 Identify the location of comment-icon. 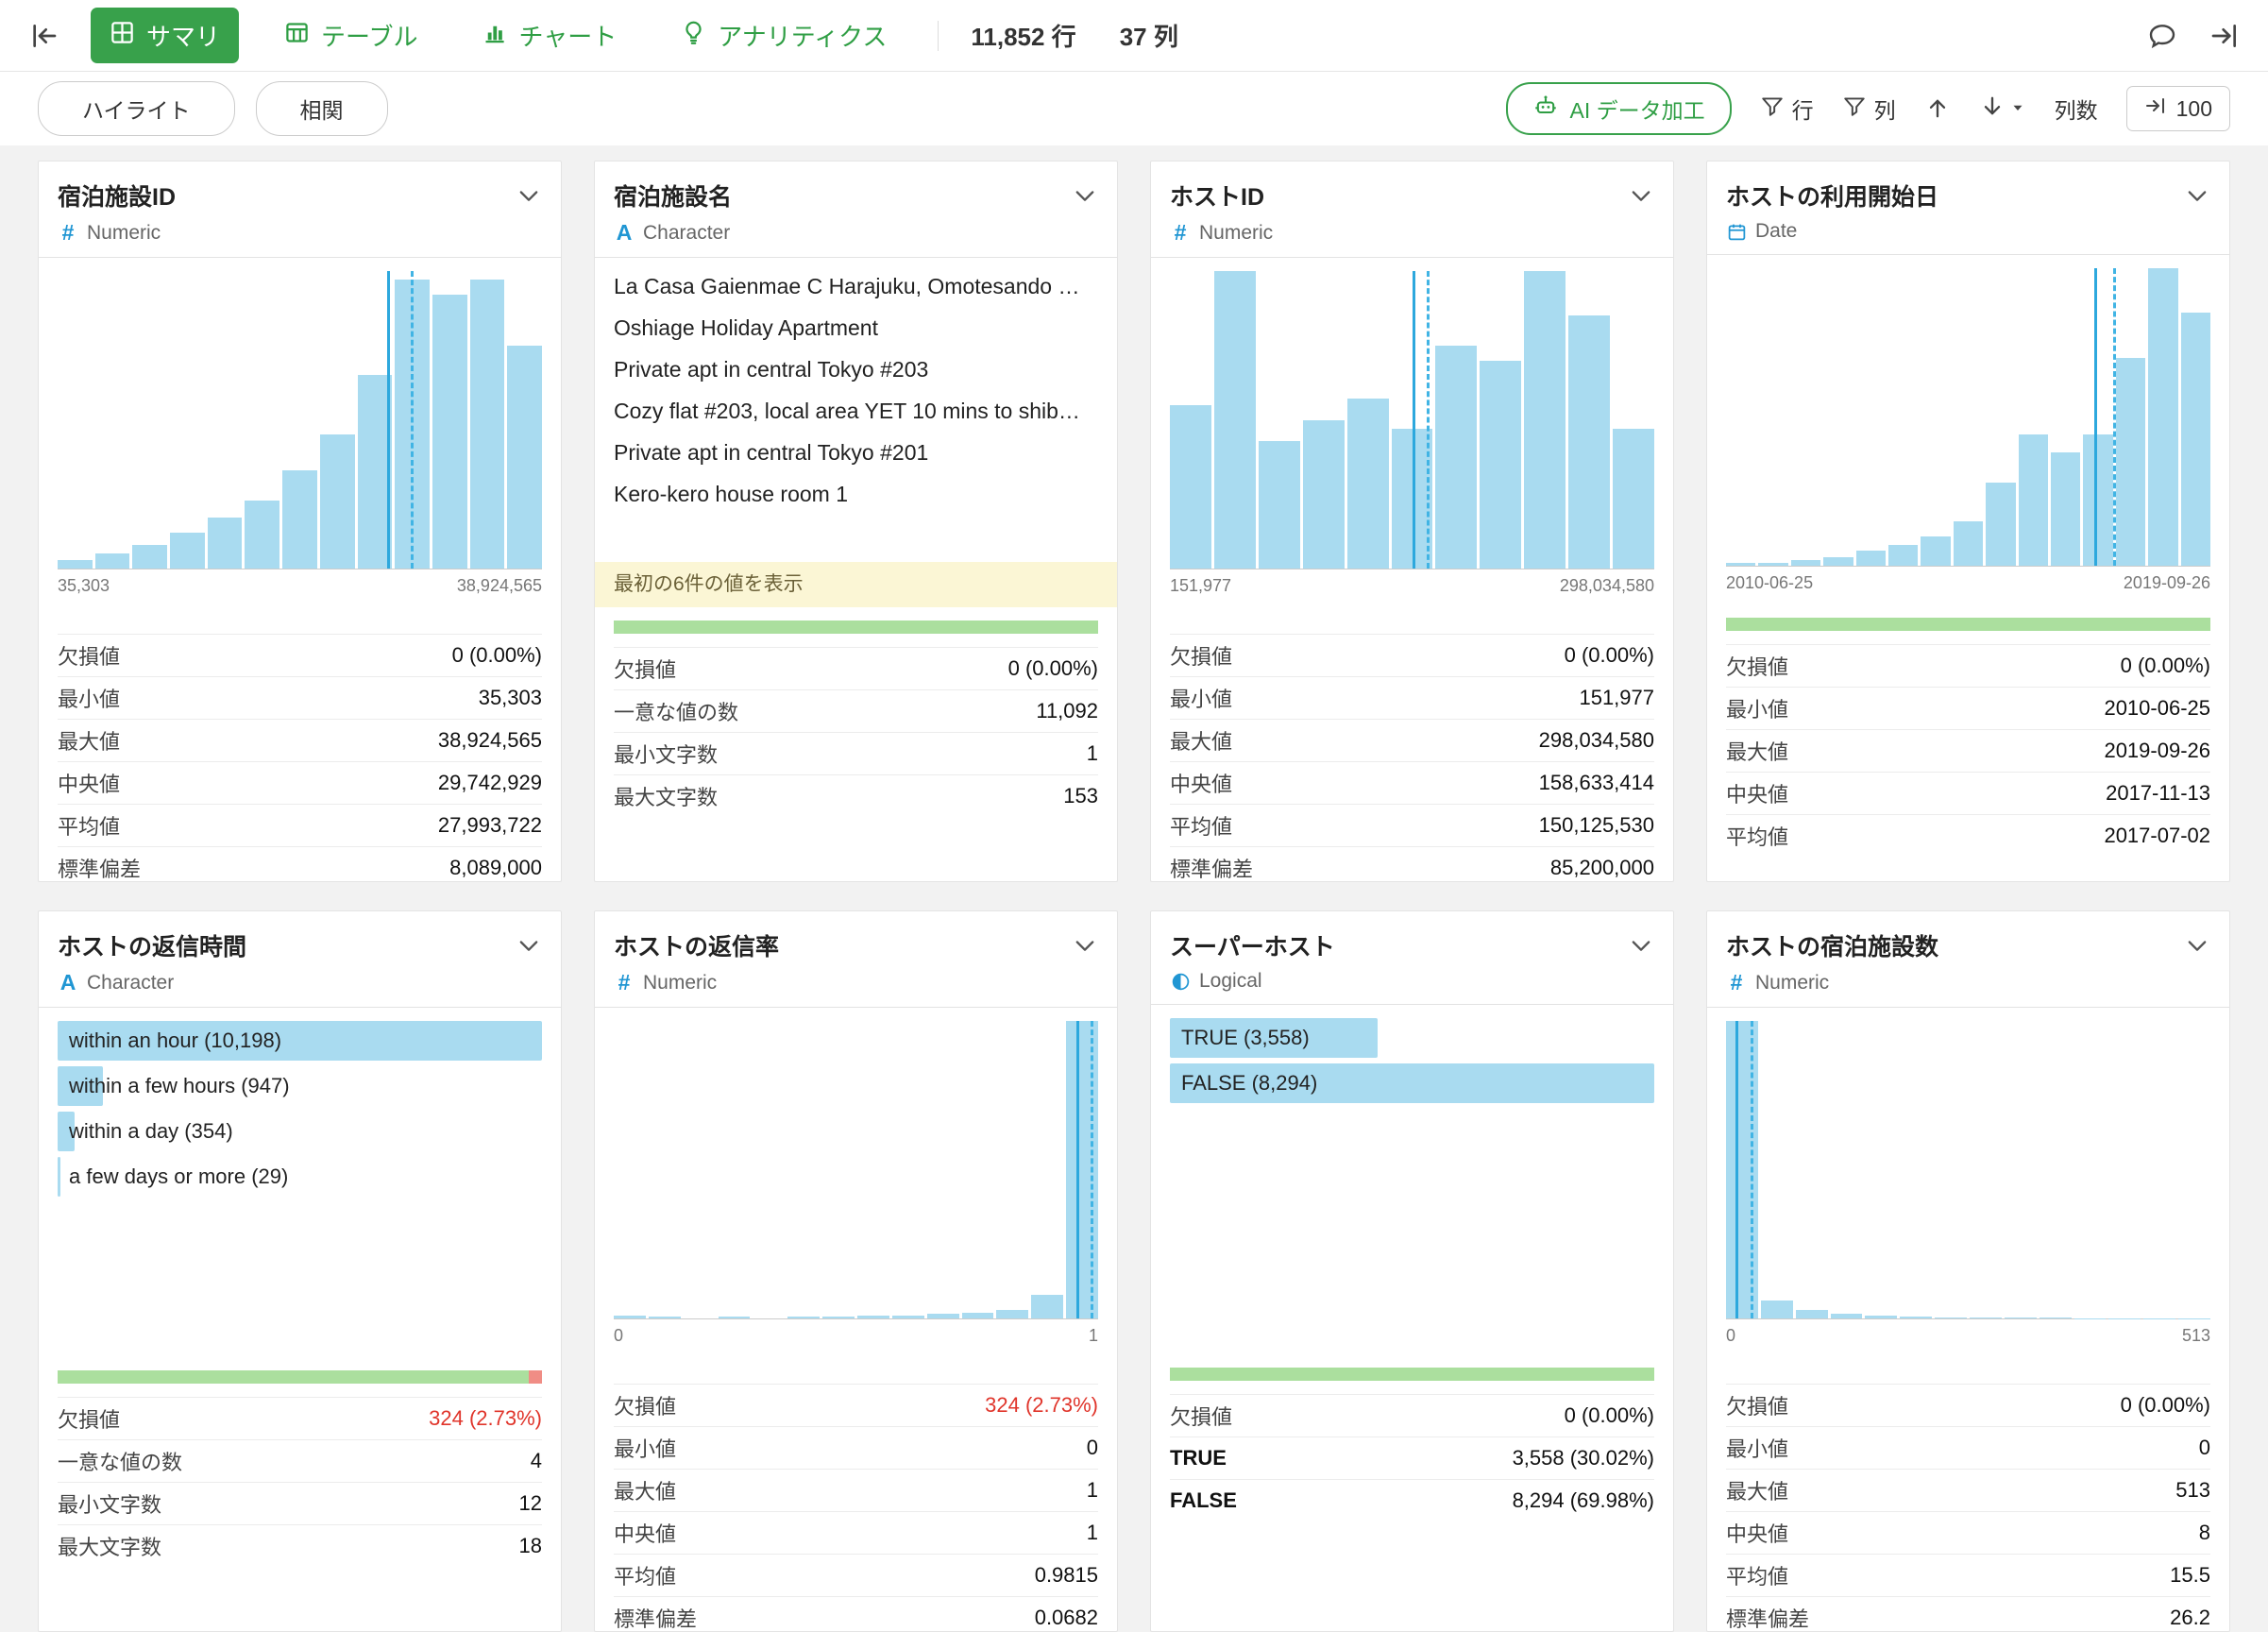
(2162, 36).